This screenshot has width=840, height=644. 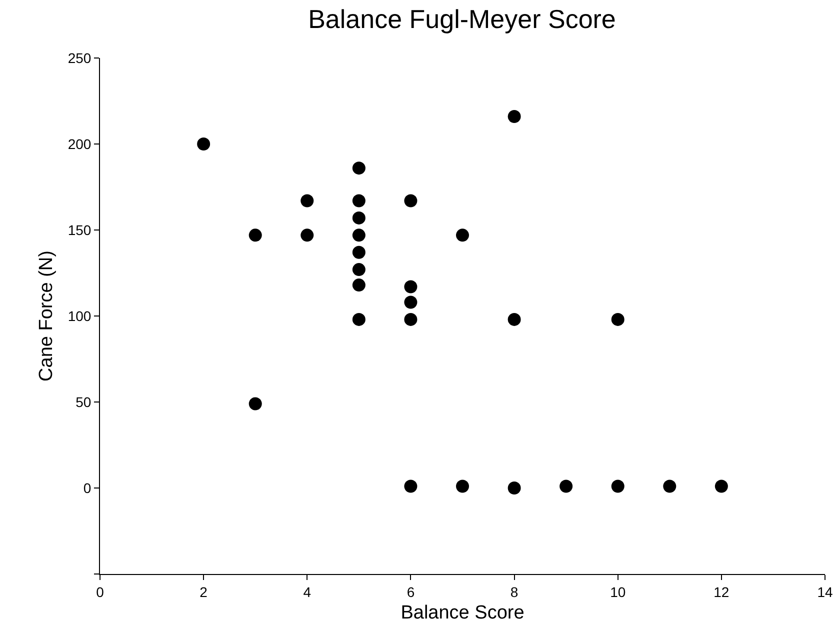 What do you see at coordinates (514, 592) in the screenshot?
I see `x-tick-label: 8` at bounding box center [514, 592].